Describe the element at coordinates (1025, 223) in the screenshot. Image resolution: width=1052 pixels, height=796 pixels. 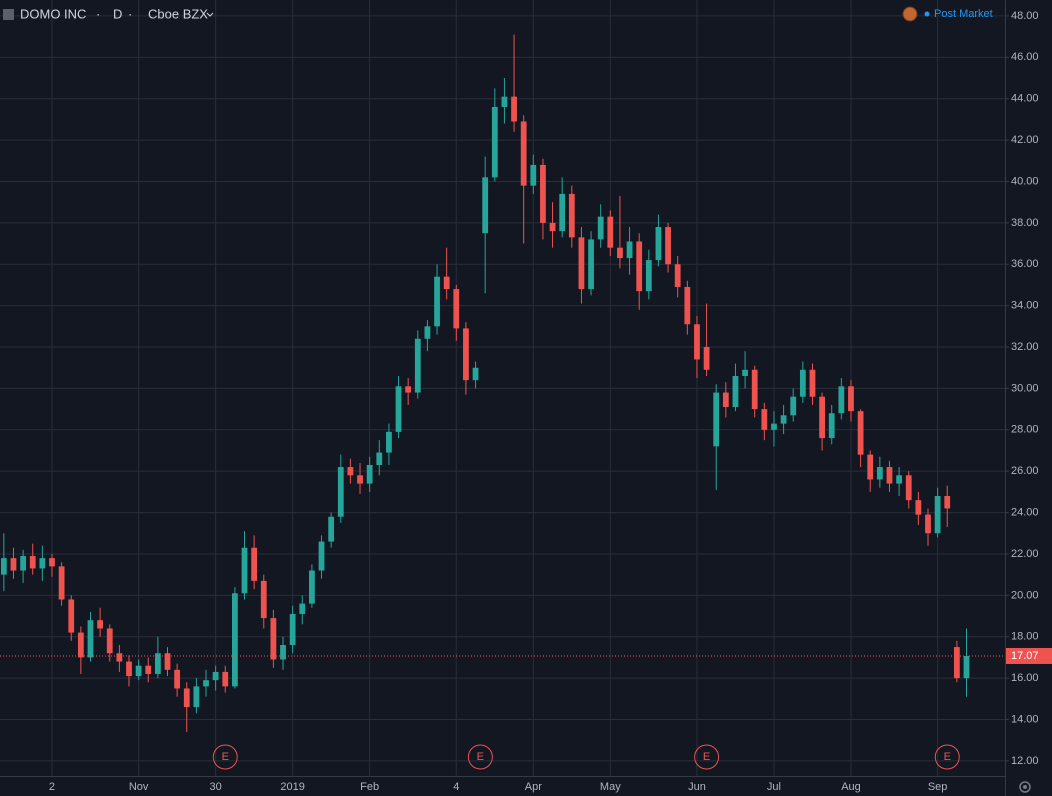
I see `y-tick-label: 38.00` at that location.